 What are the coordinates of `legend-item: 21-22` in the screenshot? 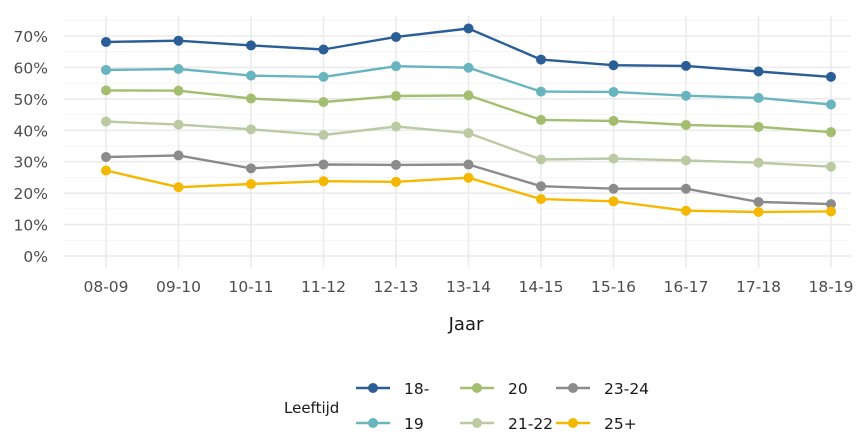 It's located at (506, 423).